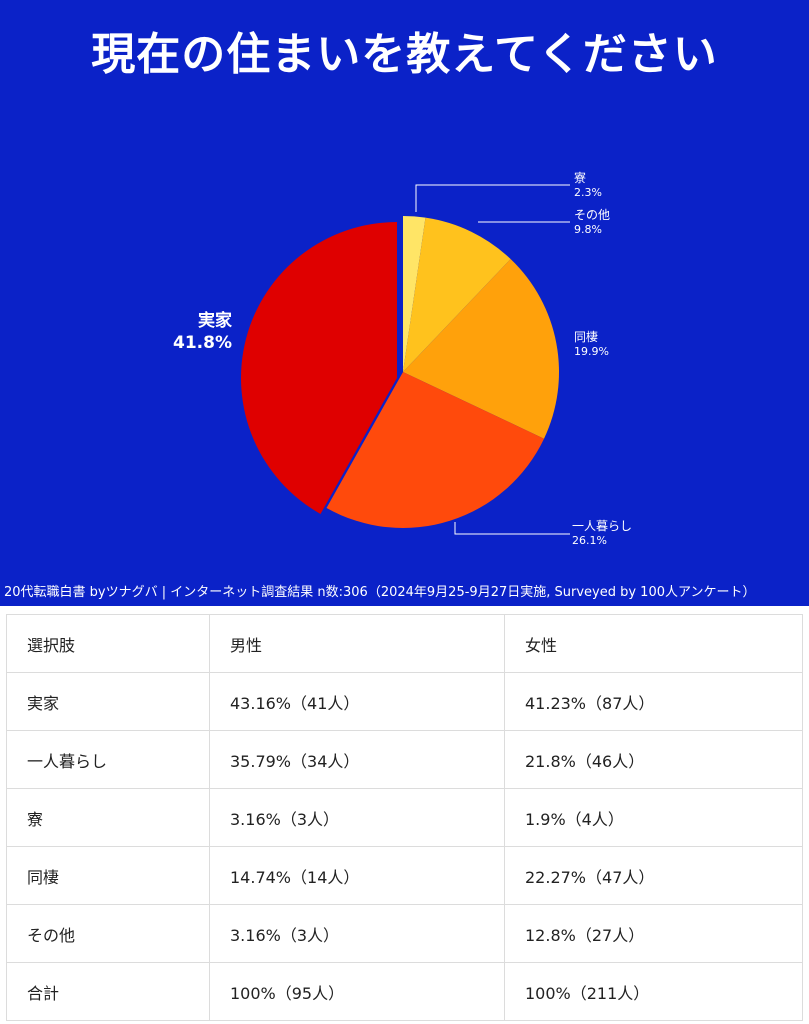  What do you see at coordinates (414, 294) in the screenshot?
I see `pie-slice-dorm` at bounding box center [414, 294].